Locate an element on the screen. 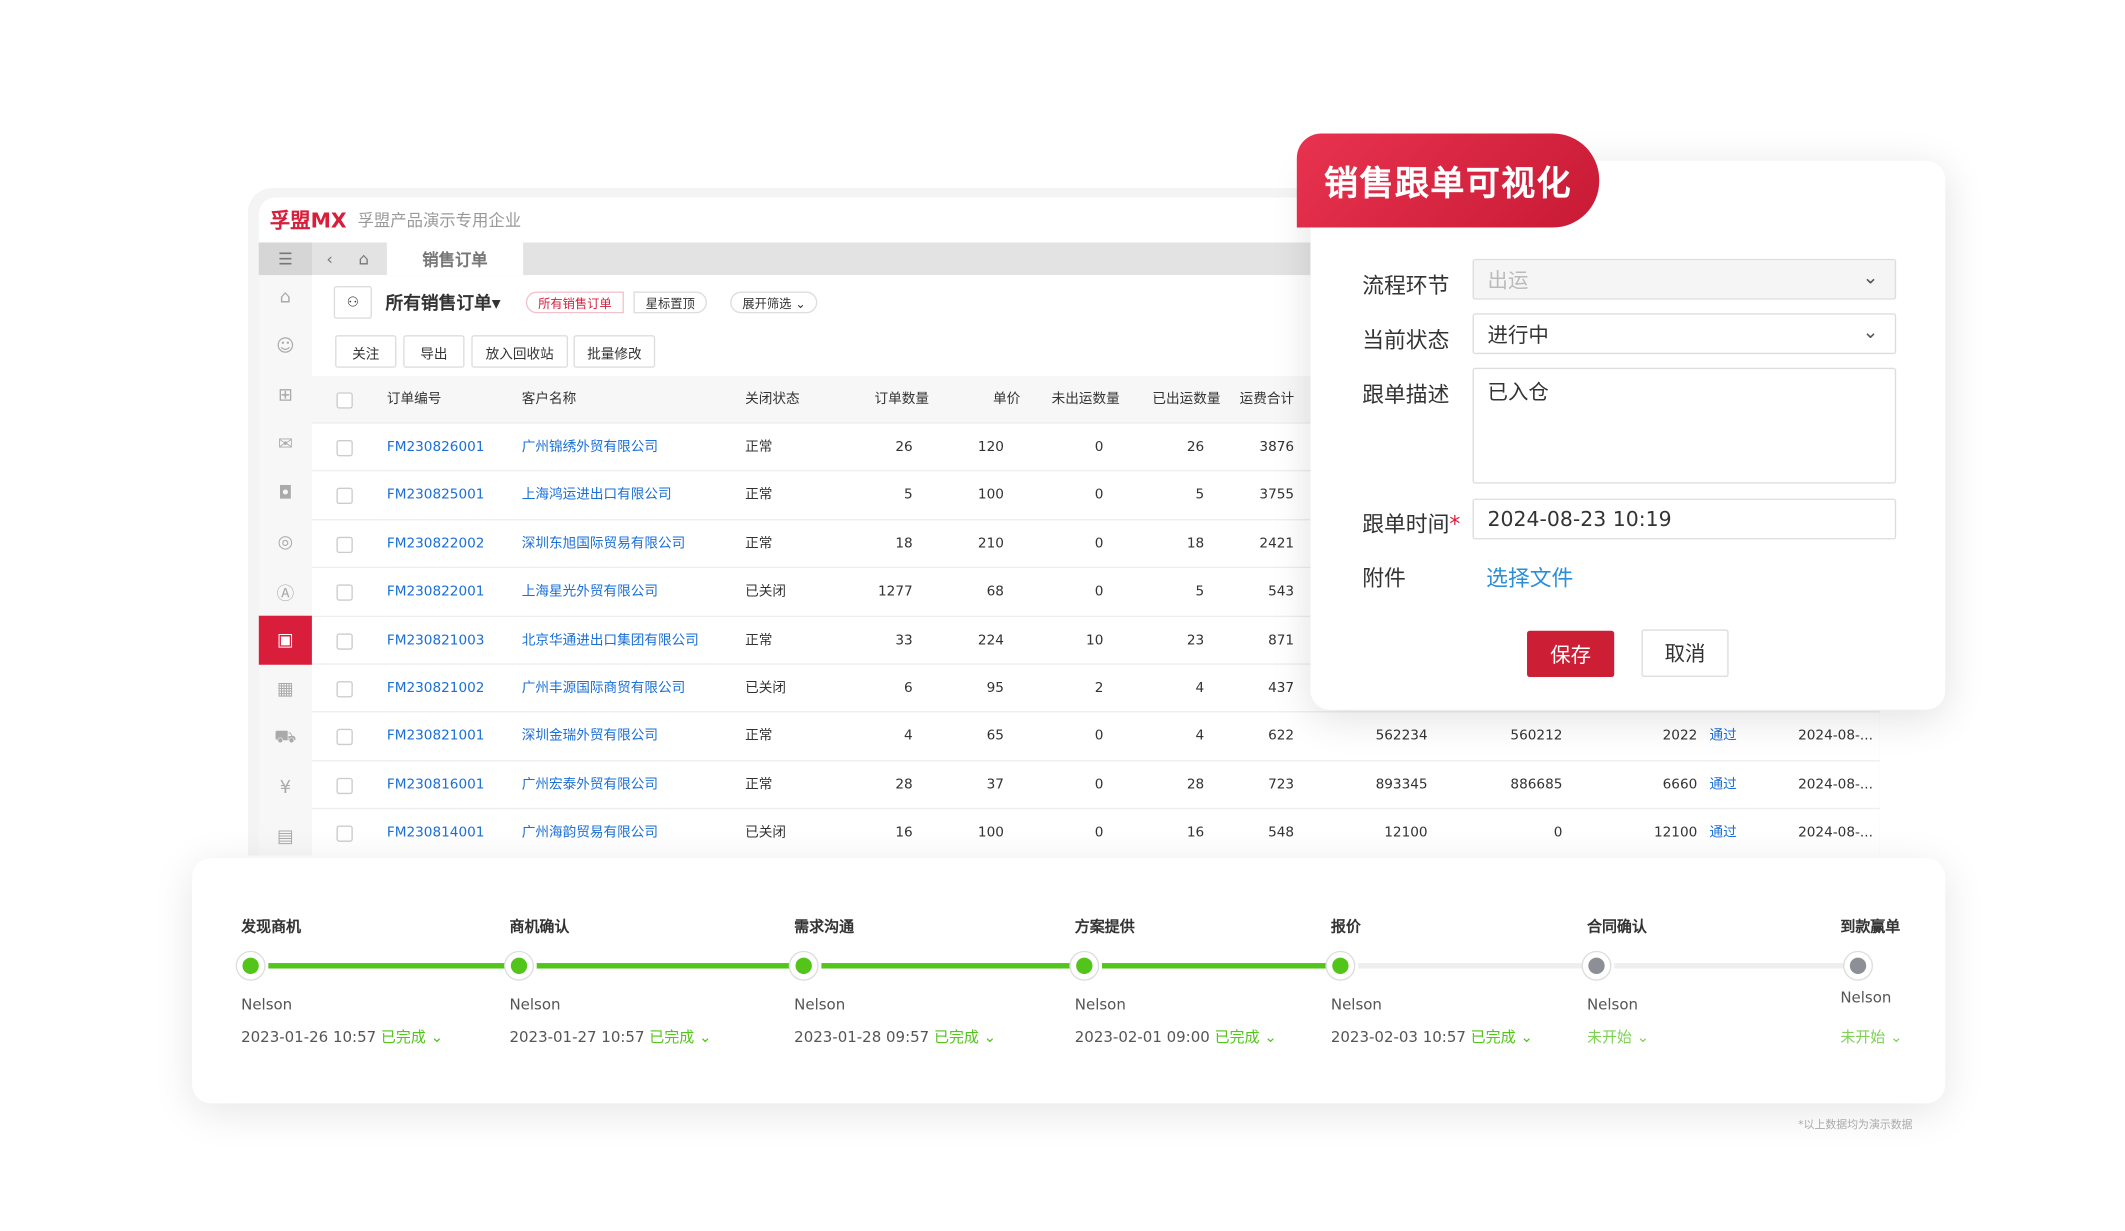 This screenshot has height=1231, width=2125. sidebar: ⌂ ☺ ⊞ ✉ ◘ ◎ Ⓐ ▣ ▦ ⛟ ¥ ▤ is located at coordinates (285, 565).